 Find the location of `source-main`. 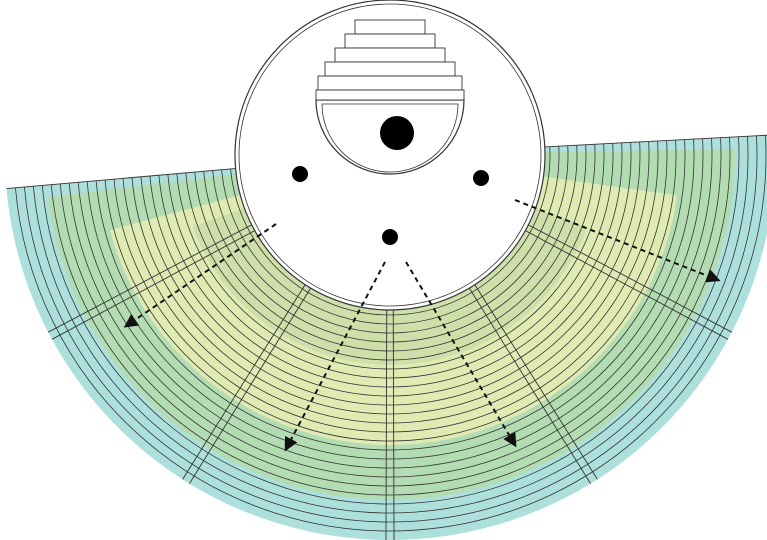

source-main is located at coordinates (397, 133).